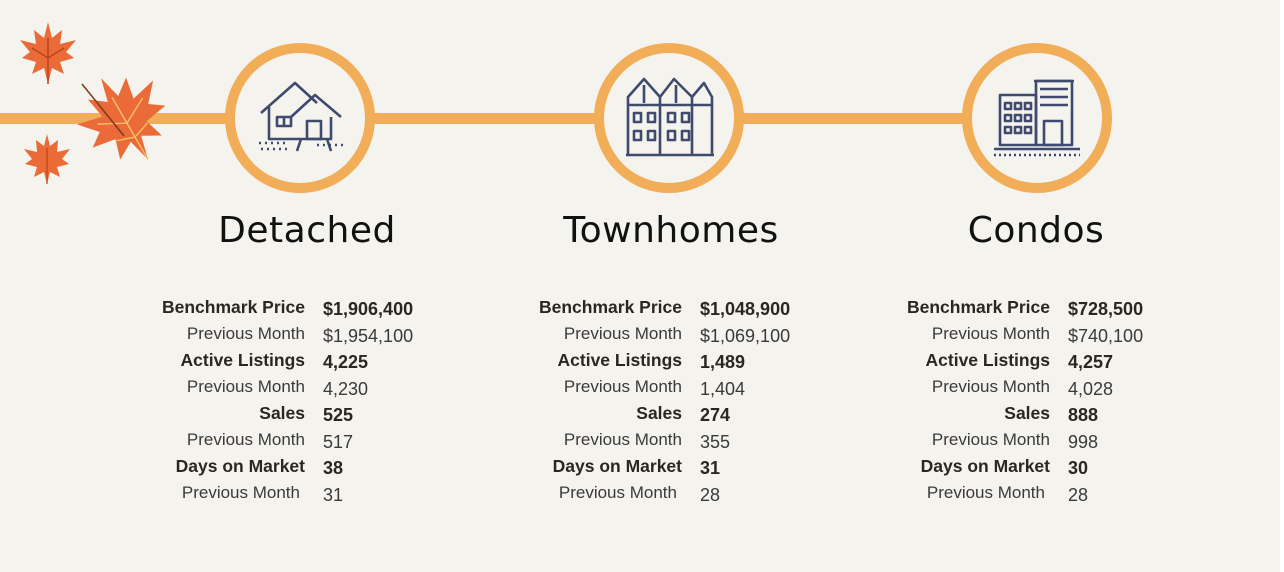 This screenshot has width=1284, height=572. Describe the element at coordinates (715, 441) in the screenshot. I see `stat-value: 355` at that location.